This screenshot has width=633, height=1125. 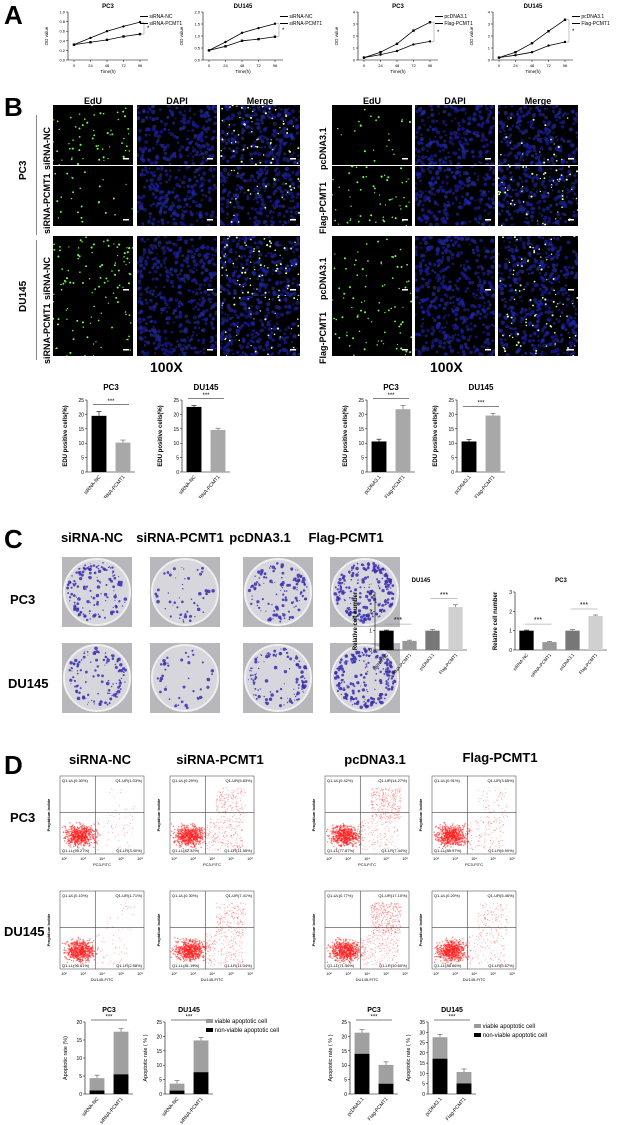 What do you see at coordinates (93, 196) in the screenshot?
I see `micro-left-r1-edu` at bounding box center [93, 196].